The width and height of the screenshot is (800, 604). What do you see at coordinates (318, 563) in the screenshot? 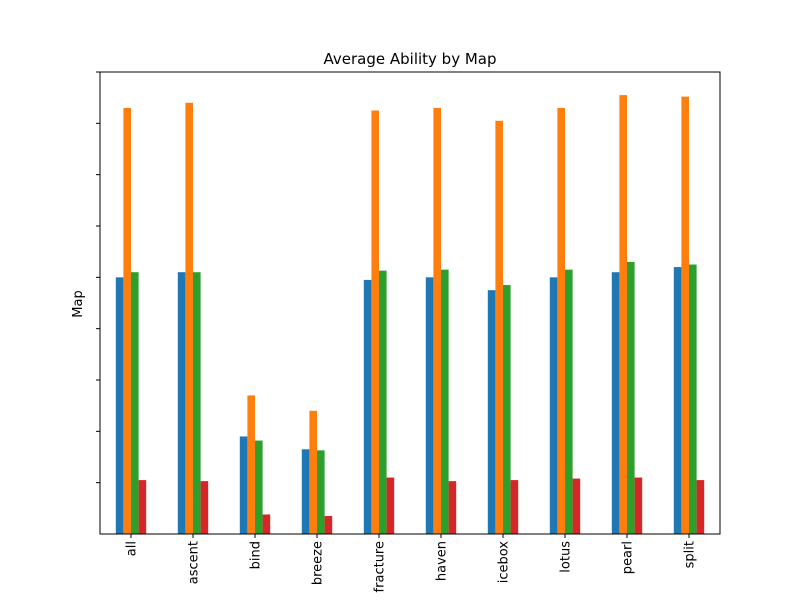
I see `x-tick-label-breeze: breeze` at bounding box center [318, 563].